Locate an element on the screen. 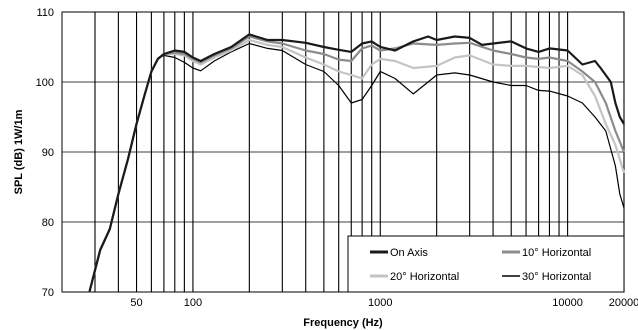 This screenshot has width=638, height=330. legend-label: 20° Horizontal is located at coordinates (424, 277).